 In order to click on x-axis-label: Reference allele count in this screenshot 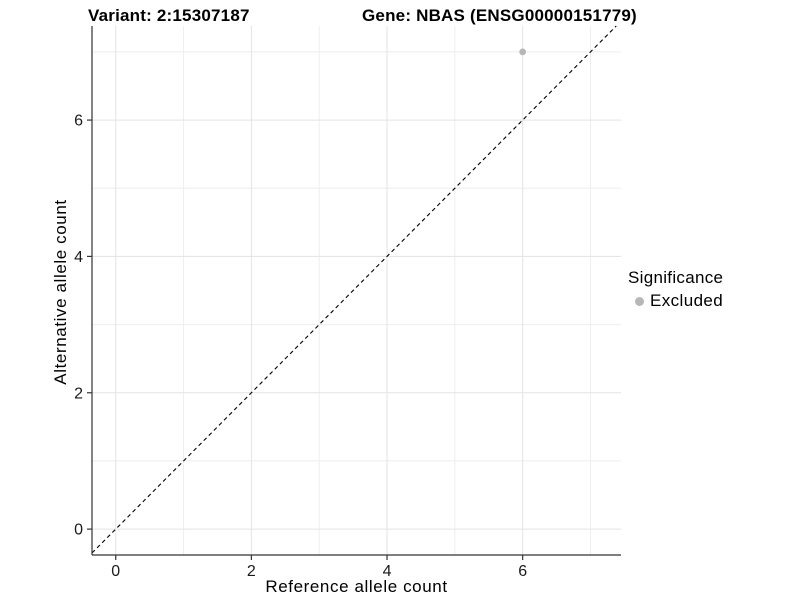, I will do `click(356, 586)`.